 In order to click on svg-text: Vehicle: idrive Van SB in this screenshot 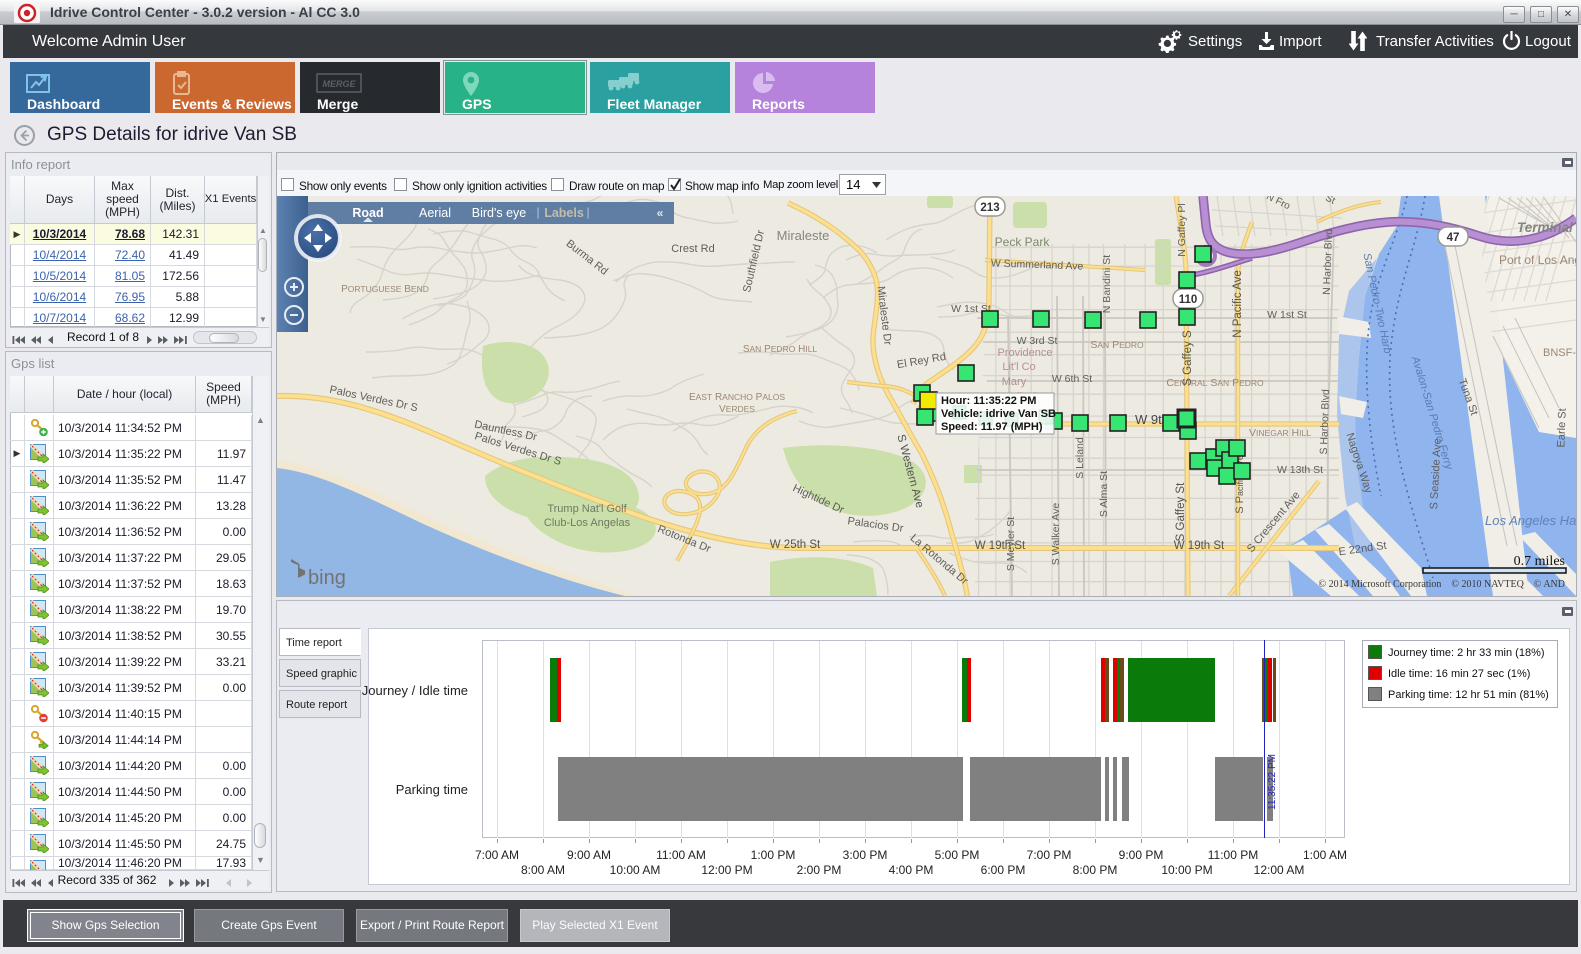, I will do `click(998, 414)`.